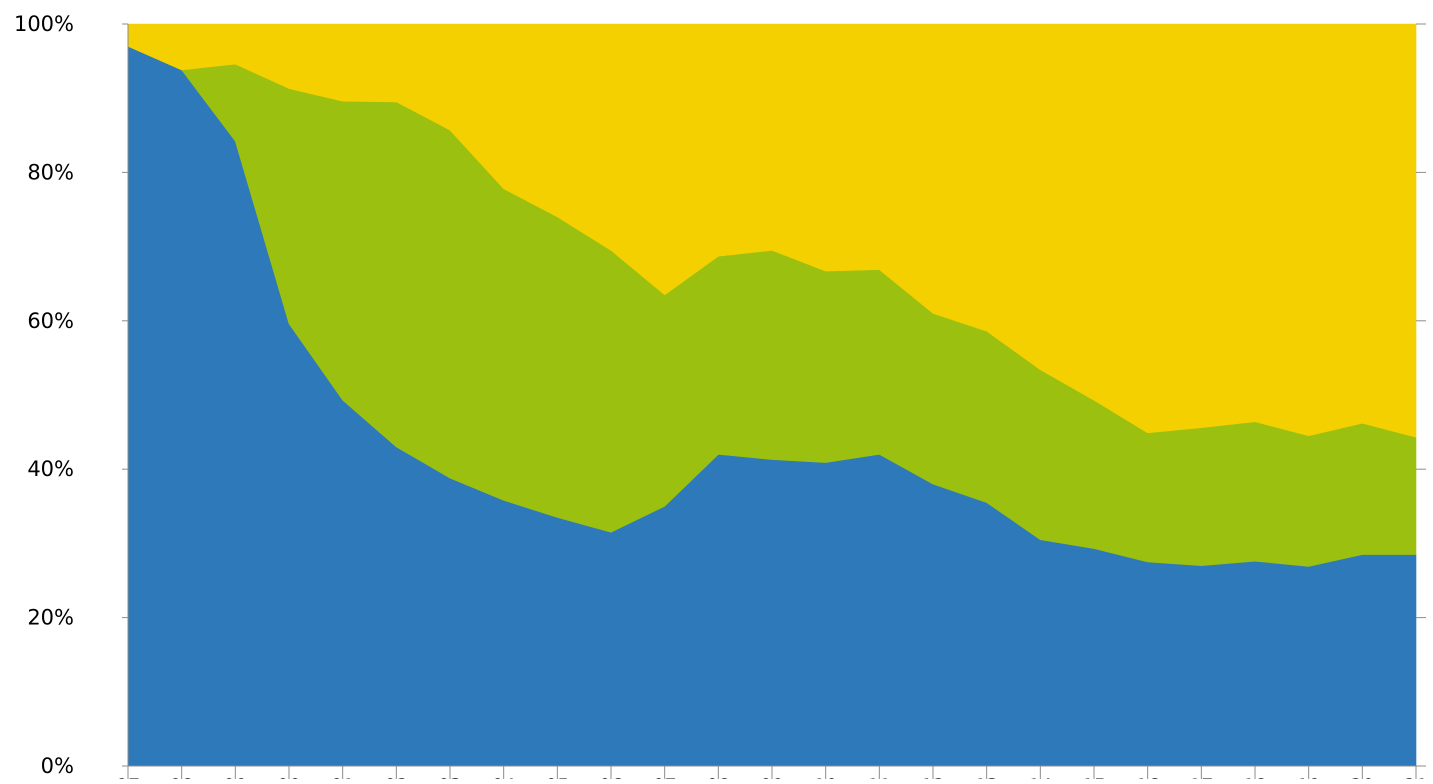 The height and width of the screenshot is (784, 1433). What do you see at coordinates (1416, 777) in the screenshot?
I see `x-tick-label: 21` at bounding box center [1416, 777].